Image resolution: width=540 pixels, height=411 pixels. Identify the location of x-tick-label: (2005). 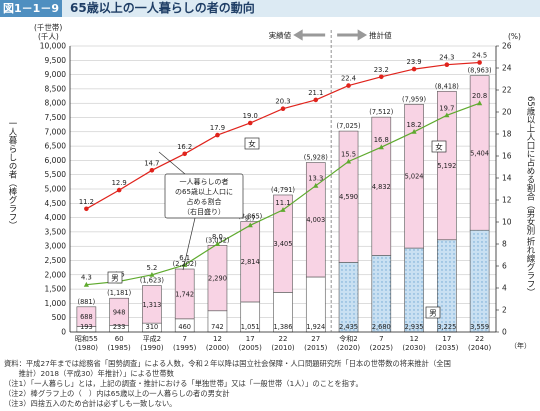
(251, 348).